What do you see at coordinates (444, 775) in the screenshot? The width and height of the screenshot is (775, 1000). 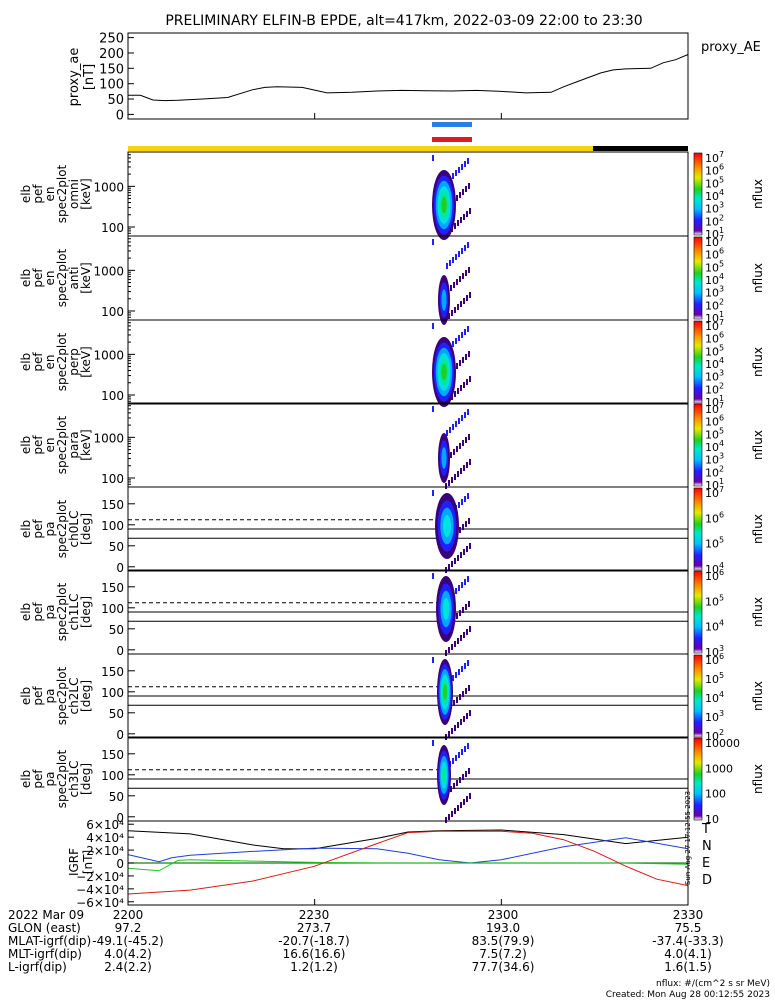 I see `ch3LC-flux-blob` at bounding box center [444, 775].